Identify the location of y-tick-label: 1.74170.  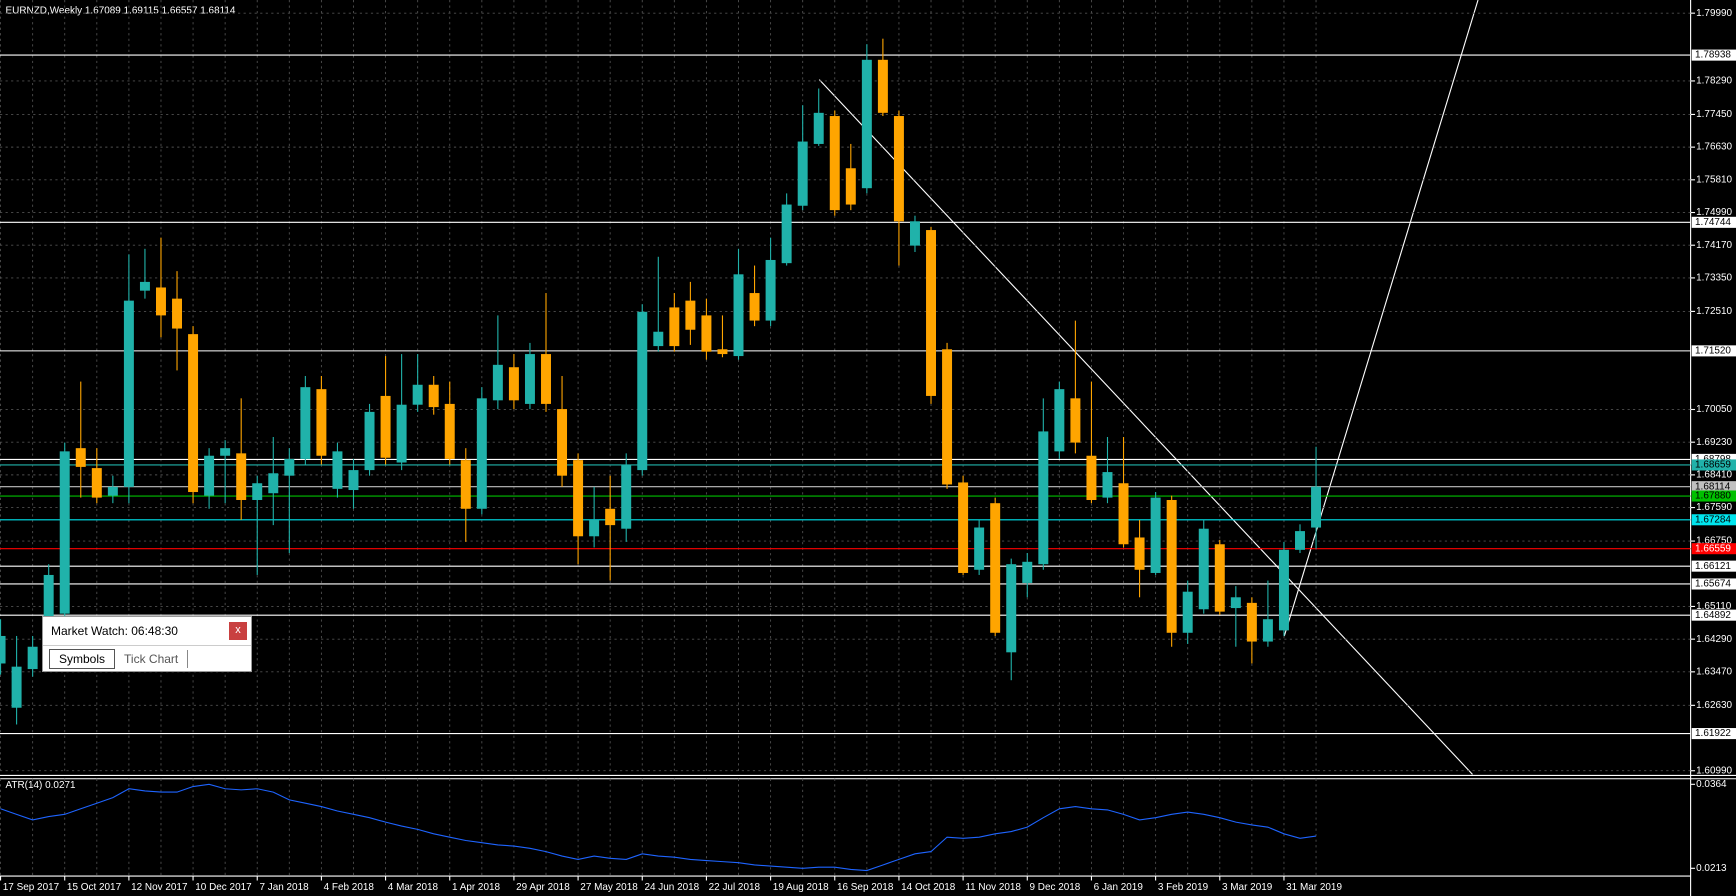
(1714, 245).